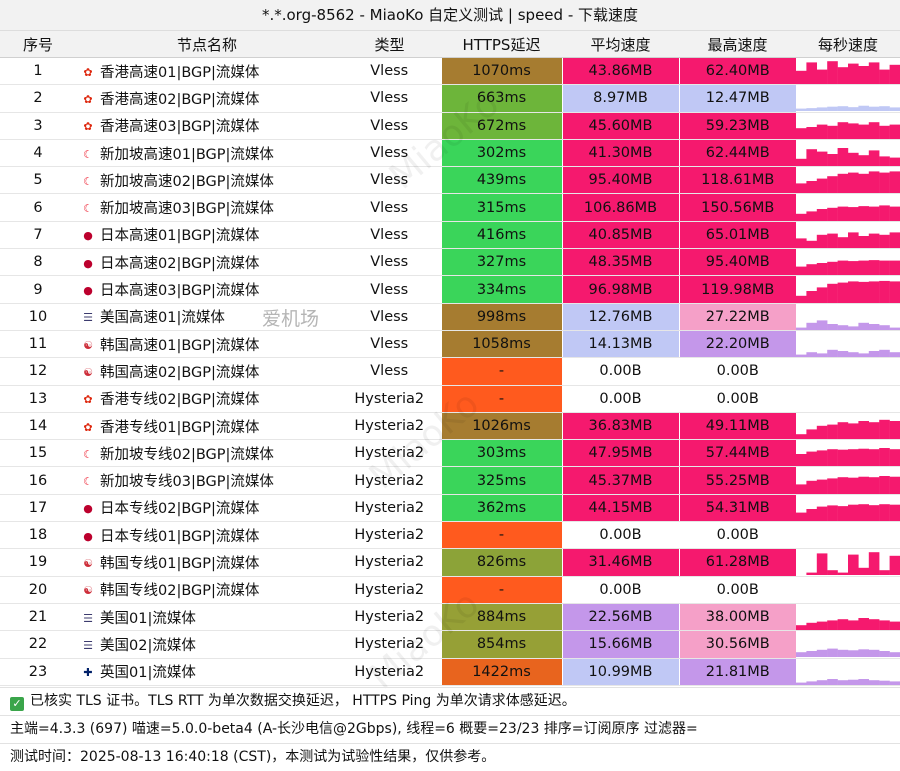  What do you see at coordinates (620, 426) in the screenshot?
I see `row-avg-speed: 36.83MB` at bounding box center [620, 426].